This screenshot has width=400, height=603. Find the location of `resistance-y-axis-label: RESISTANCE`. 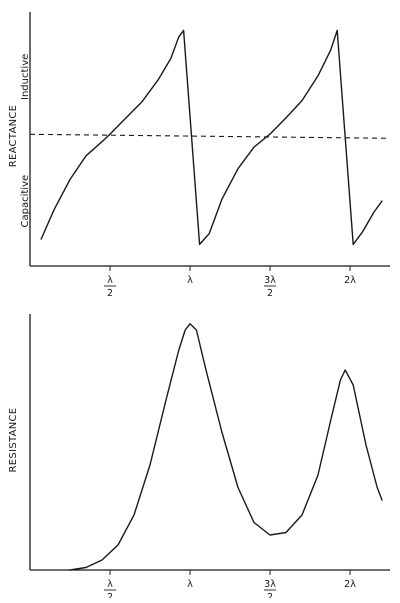

resistance-y-axis-label: RESISTANCE is located at coordinates (13, 440).